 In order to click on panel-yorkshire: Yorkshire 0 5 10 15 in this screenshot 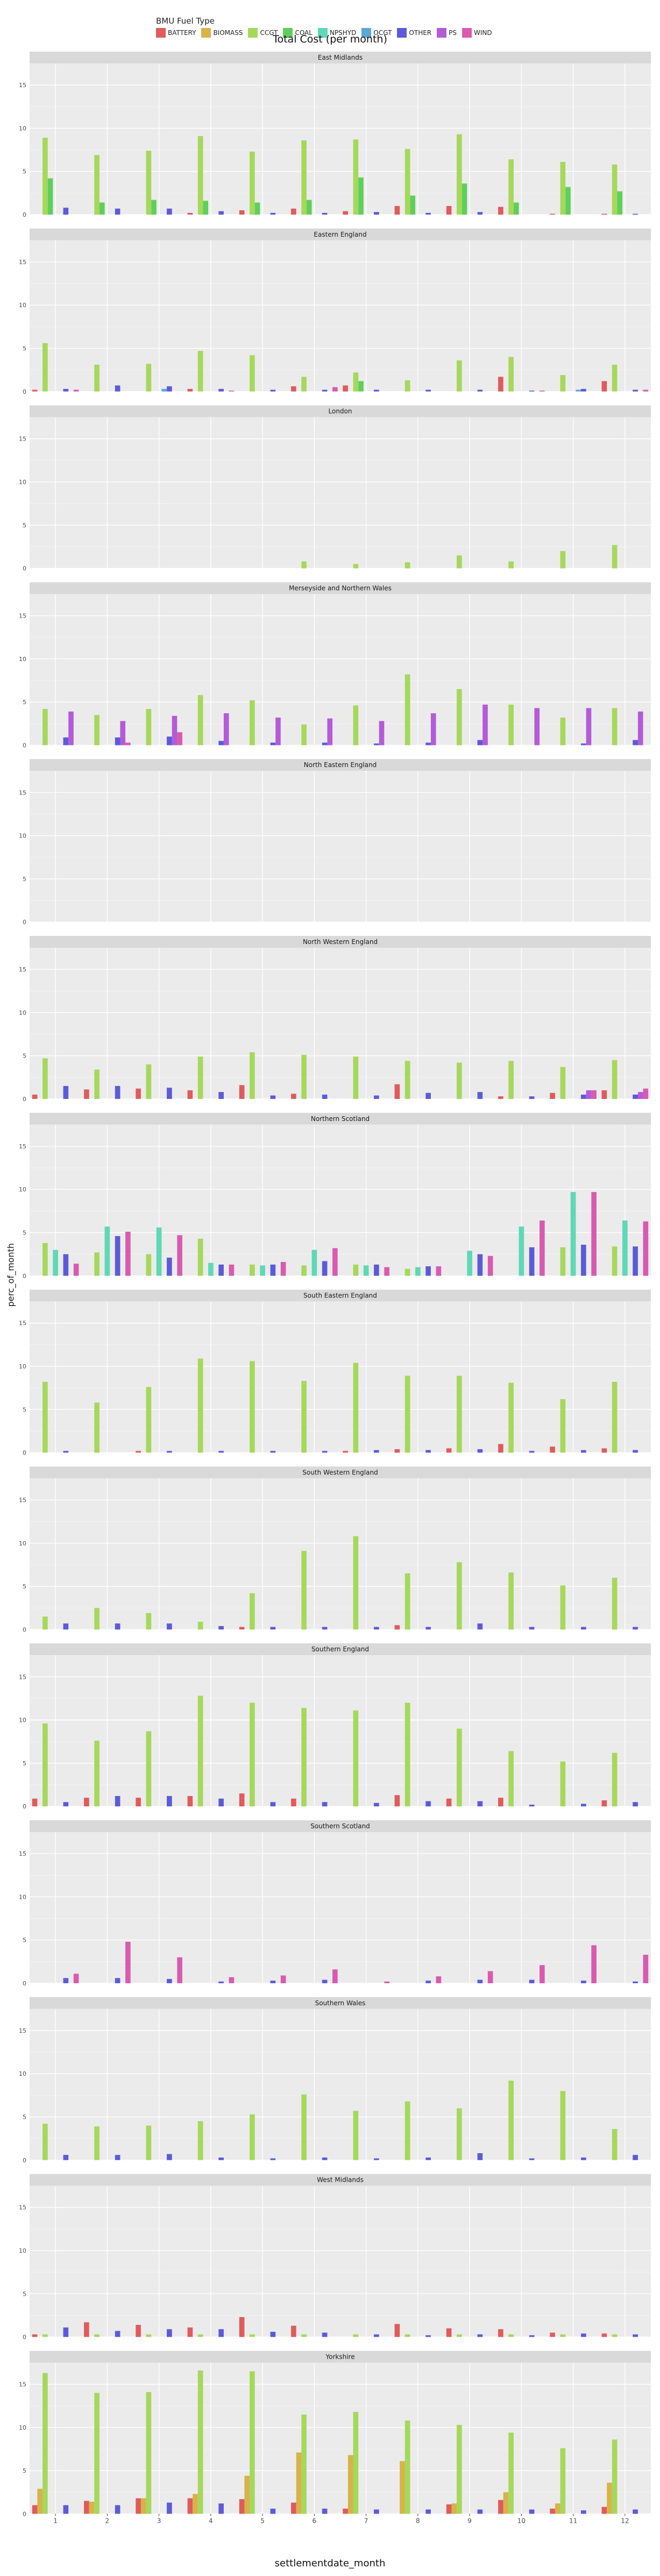, I will do `click(335, 2434)`.